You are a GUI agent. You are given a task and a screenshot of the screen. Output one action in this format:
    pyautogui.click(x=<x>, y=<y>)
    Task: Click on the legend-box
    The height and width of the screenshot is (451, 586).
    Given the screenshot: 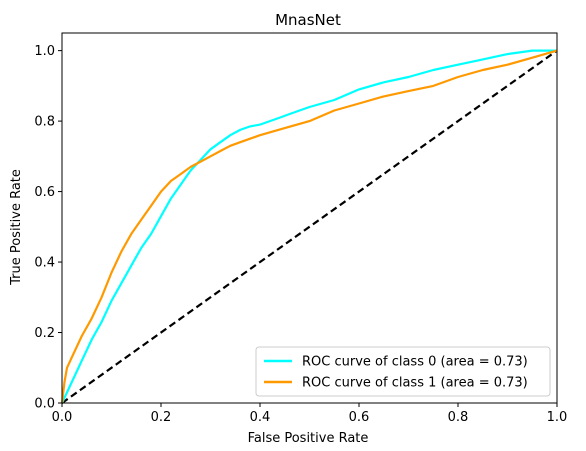 What is the action you would take?
    pyautogui.click(x=403, y=371)
    